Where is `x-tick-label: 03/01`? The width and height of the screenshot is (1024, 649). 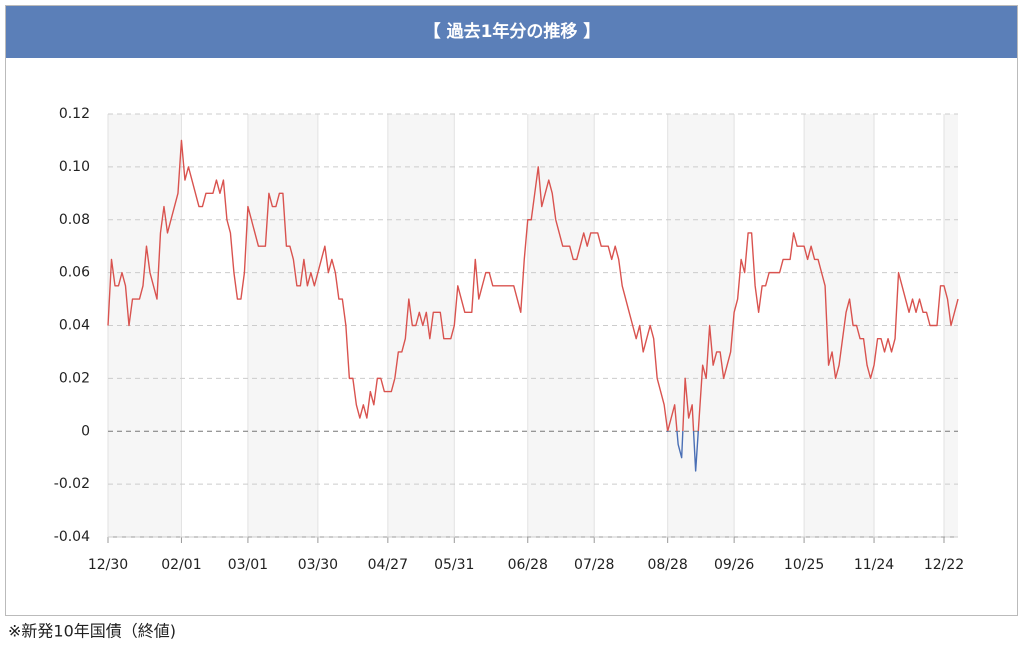
x-tick-label: 03/01 is located at coordinates (248, 565).